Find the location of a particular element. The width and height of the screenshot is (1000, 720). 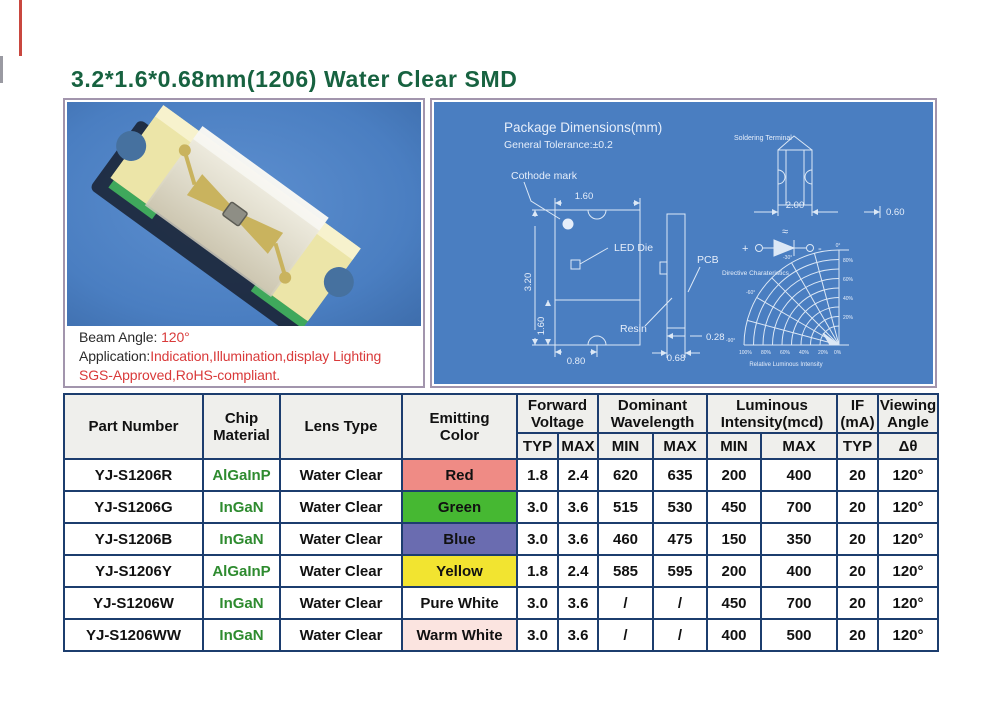

sub-header-min: MIN is located at coordinates (625, 446).